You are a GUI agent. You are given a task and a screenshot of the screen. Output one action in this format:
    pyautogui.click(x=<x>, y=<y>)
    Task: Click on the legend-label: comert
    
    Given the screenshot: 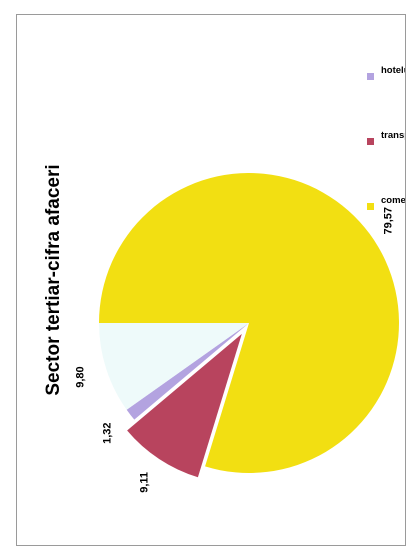 What is the action you would take?
    pyautogui.click(x=393, y=200)
    